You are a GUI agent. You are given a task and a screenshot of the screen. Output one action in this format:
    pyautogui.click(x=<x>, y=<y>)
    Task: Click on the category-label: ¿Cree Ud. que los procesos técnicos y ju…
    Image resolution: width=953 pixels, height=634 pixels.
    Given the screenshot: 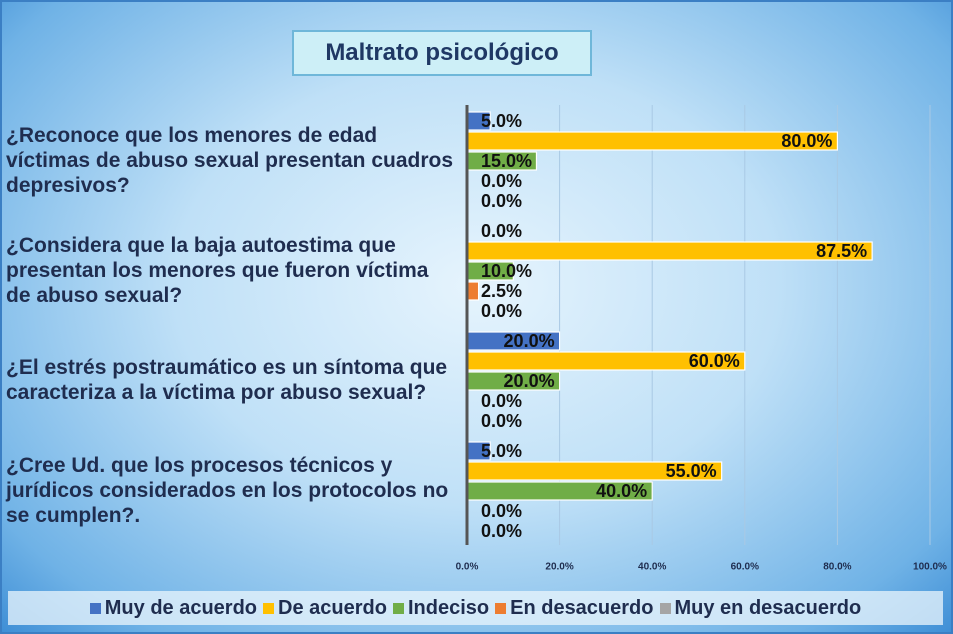 What is the action you would take?
    pyautogui.click(x=232, y=490)
    